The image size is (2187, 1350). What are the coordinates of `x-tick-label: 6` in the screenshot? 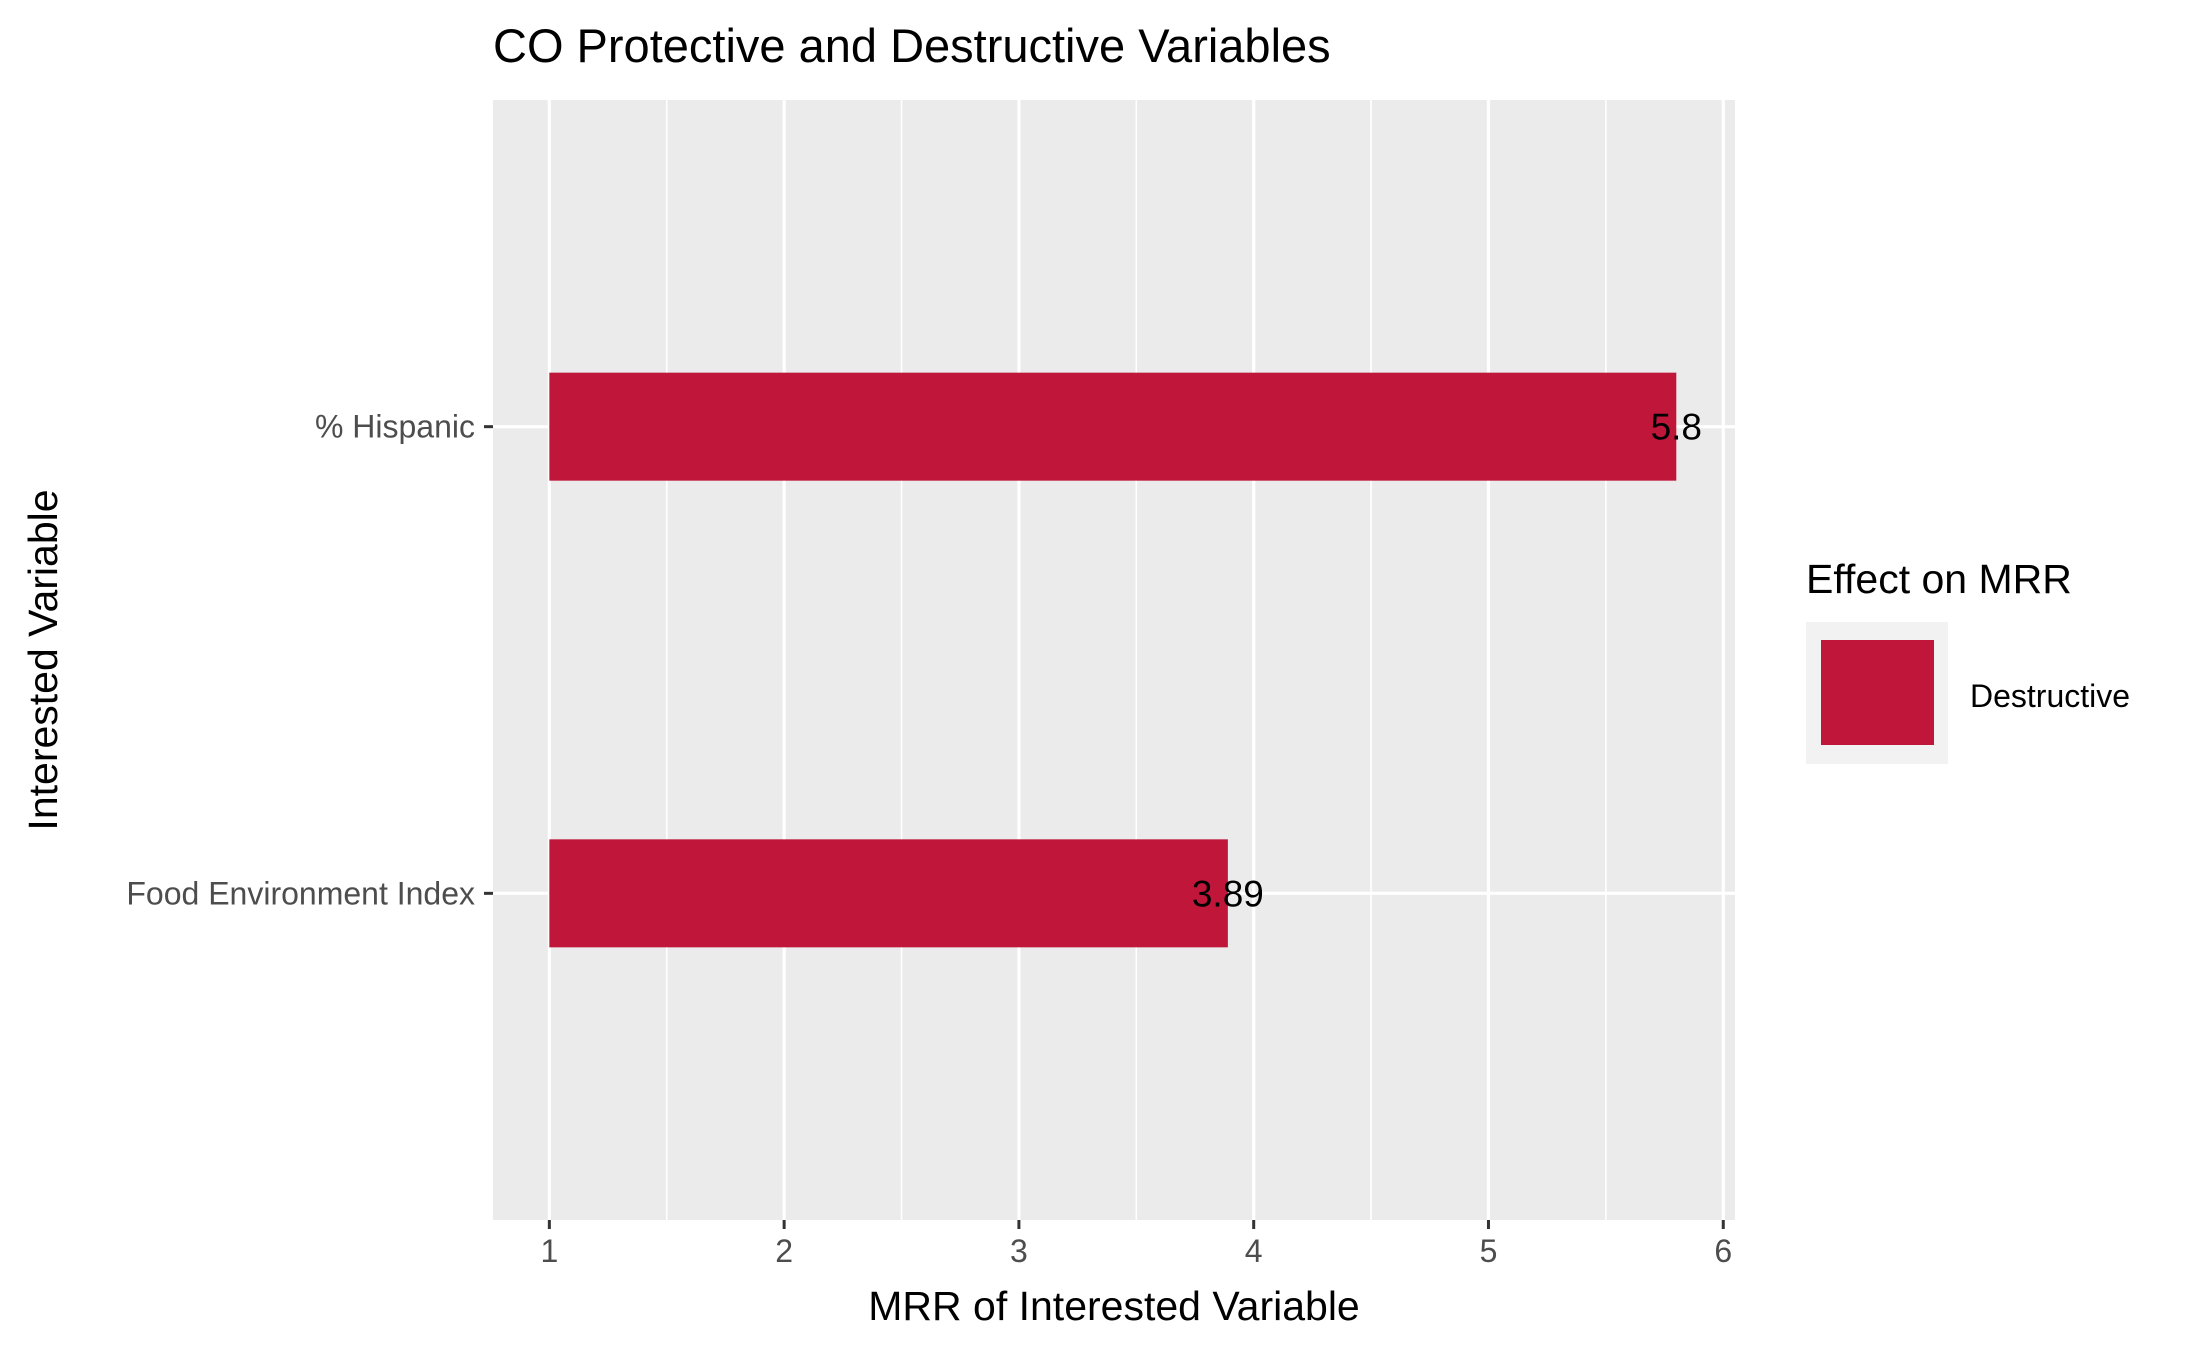 It's located at (1723, 1251).